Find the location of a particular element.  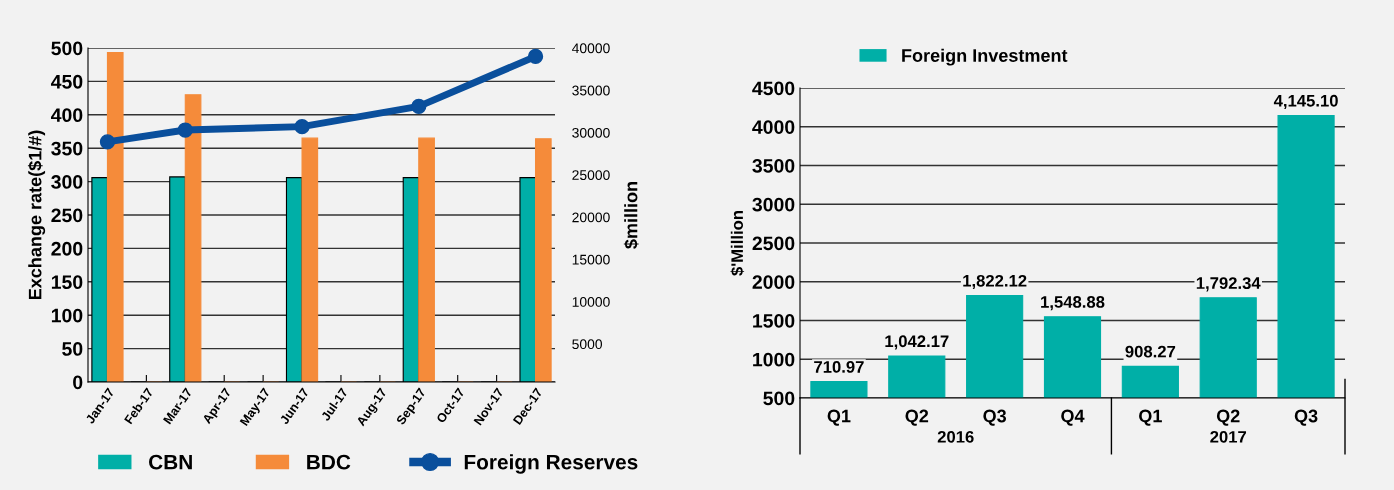

data-label: 908.27 is located at coordinates (1150, 351).